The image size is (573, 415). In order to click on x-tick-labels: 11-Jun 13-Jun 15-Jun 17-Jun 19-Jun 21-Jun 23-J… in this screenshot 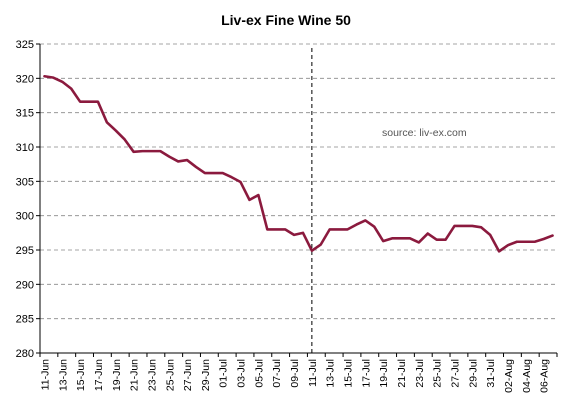, I will do `click(294, 376)`.